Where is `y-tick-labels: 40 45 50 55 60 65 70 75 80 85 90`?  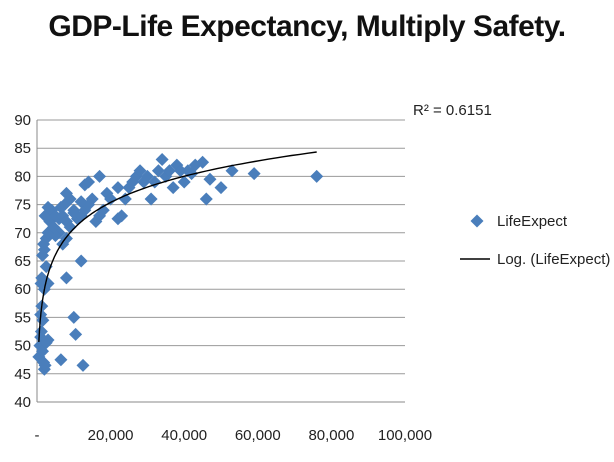
y-tick-labels: 40 45 50 55 60 65 70 75 80 85 90 is located at coordinates (22, 261).